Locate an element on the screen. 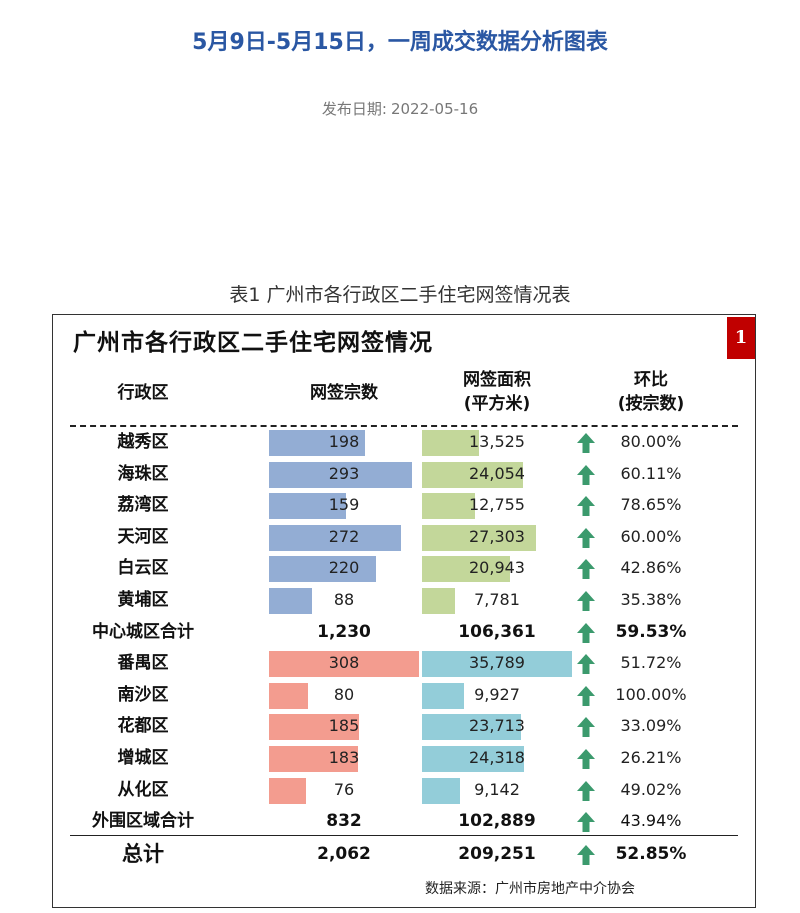  count-value: 2,062 is located at coordinates (344, 854).